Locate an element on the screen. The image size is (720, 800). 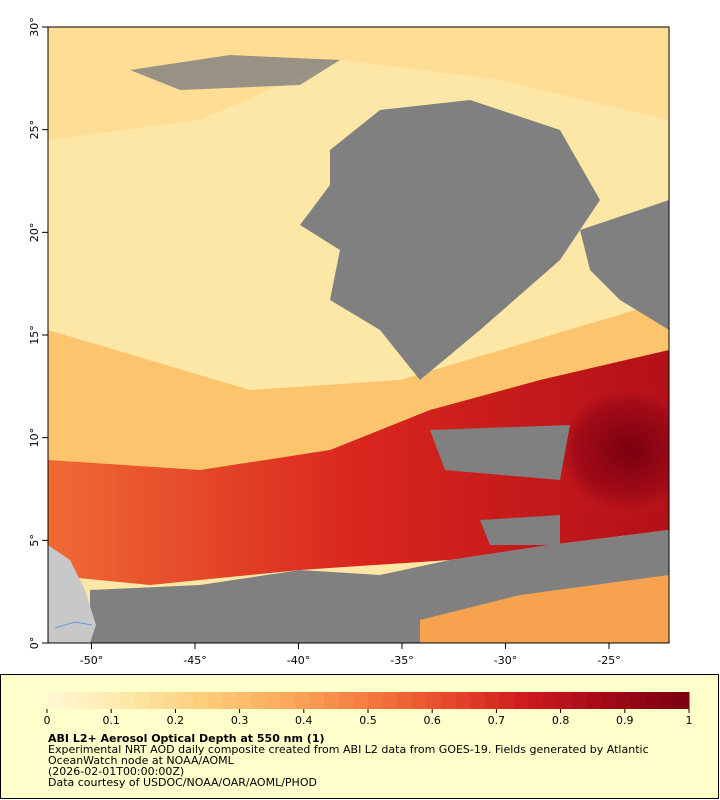
y-tick-label: 20° is located at coordinates (34, 233).